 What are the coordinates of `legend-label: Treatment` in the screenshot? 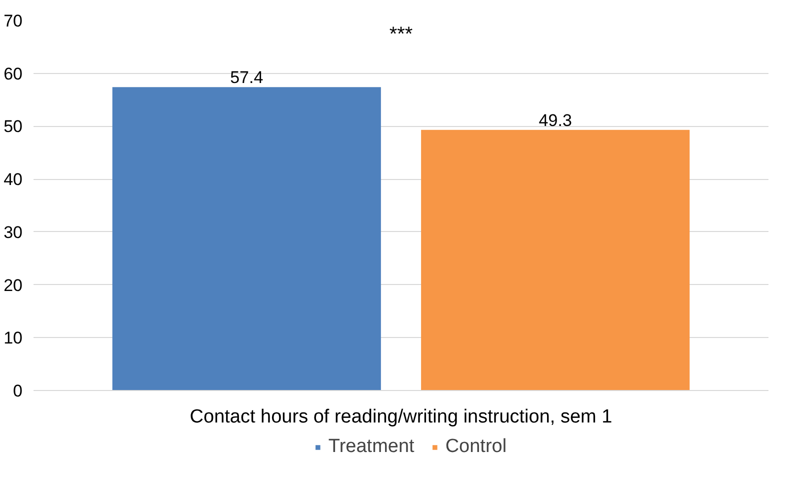 It's located at (371, 447).